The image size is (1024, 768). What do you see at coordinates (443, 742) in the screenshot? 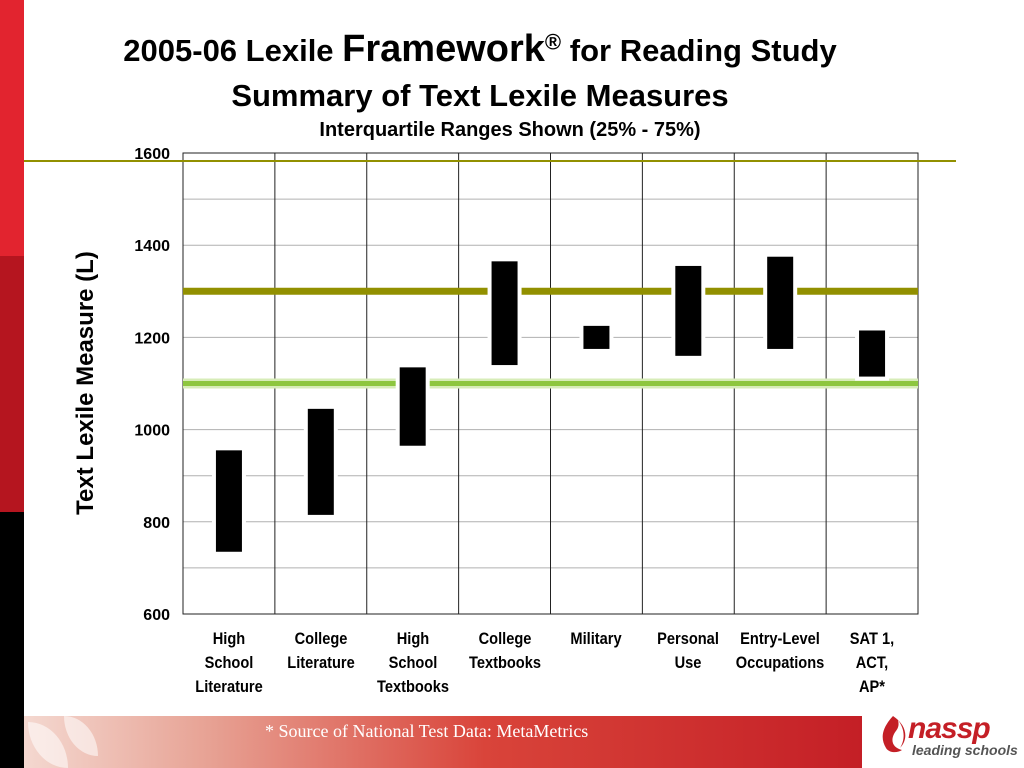
I see `footer-band` at bounding box center [443, 742].